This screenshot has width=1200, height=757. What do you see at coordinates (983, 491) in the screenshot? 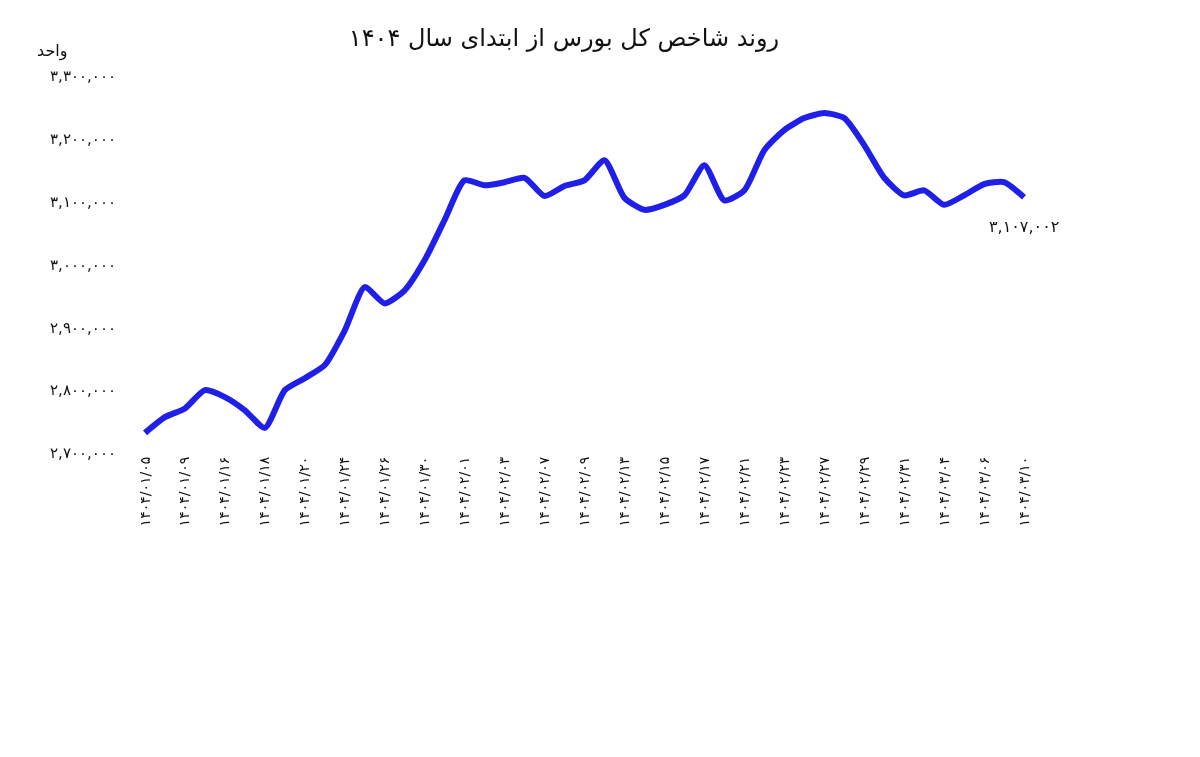
I see `x-tick-label: ۱۴۰۴/۰۳/۰۶` at bounding box center [983, 491].